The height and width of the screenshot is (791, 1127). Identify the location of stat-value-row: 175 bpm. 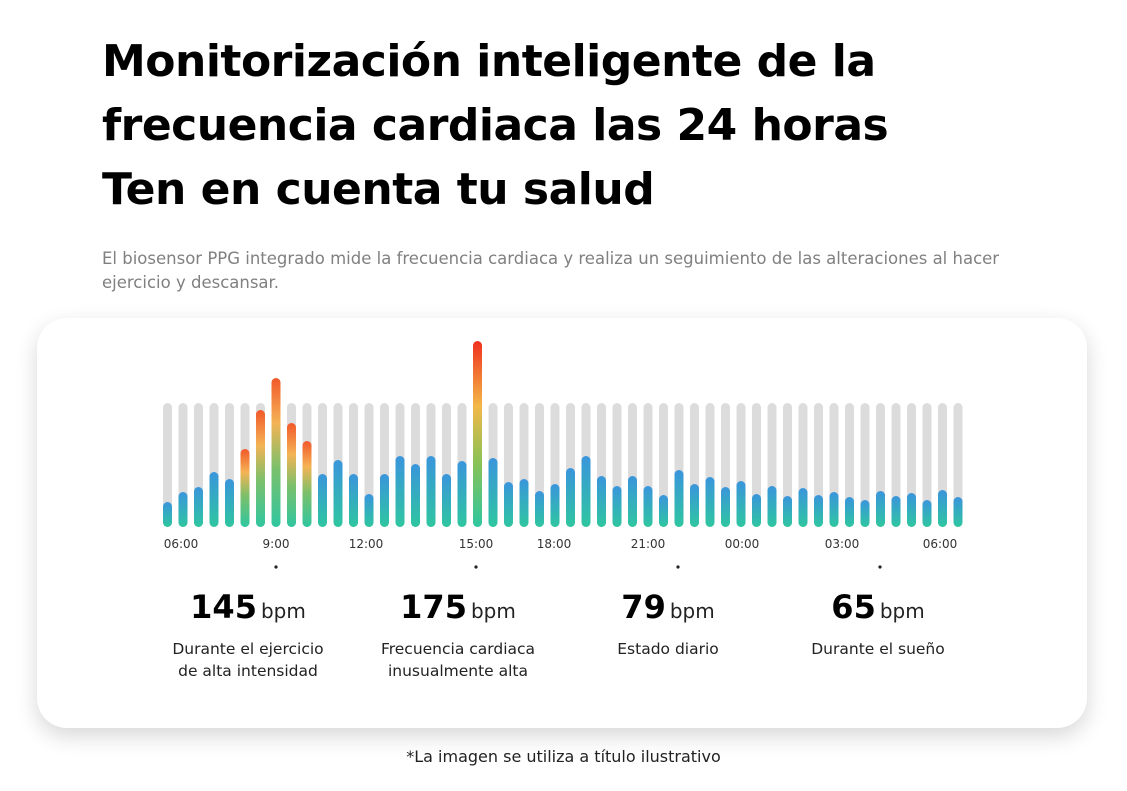
(458, 607).